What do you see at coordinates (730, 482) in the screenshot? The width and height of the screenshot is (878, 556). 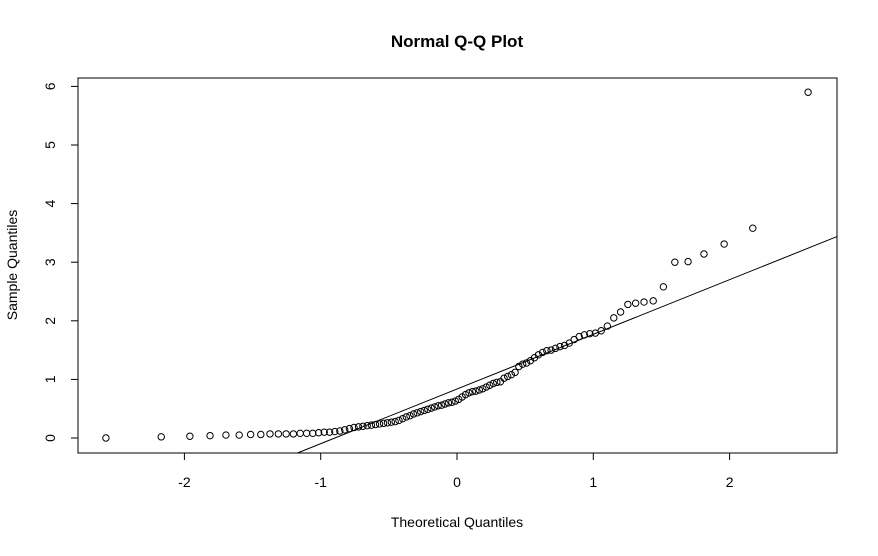 I see `x-tick-label: 2` at bounding box center [730, 482].